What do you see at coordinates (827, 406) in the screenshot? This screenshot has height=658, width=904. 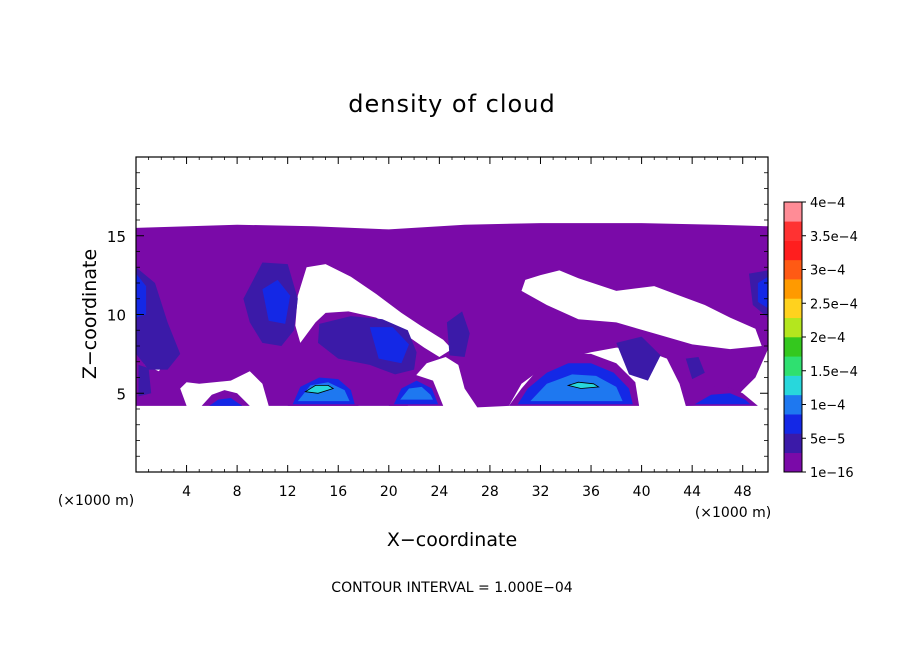 I see `colorbar-label: 1e−4` at bounding box center [827, 406].